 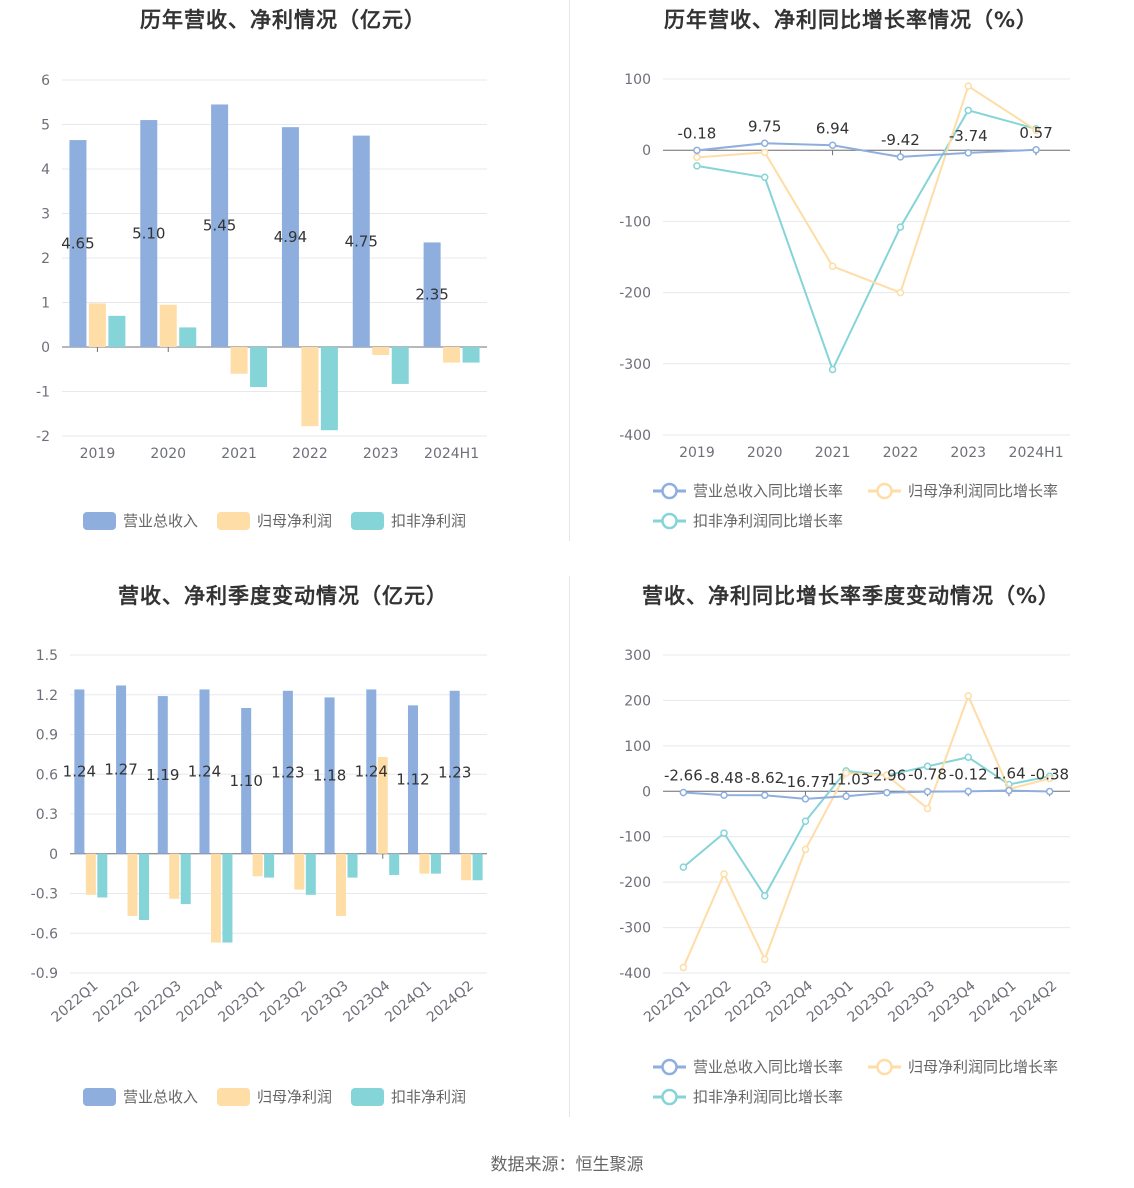 I want to click on x-tick-label: 2023, so click(x=968, y=453).